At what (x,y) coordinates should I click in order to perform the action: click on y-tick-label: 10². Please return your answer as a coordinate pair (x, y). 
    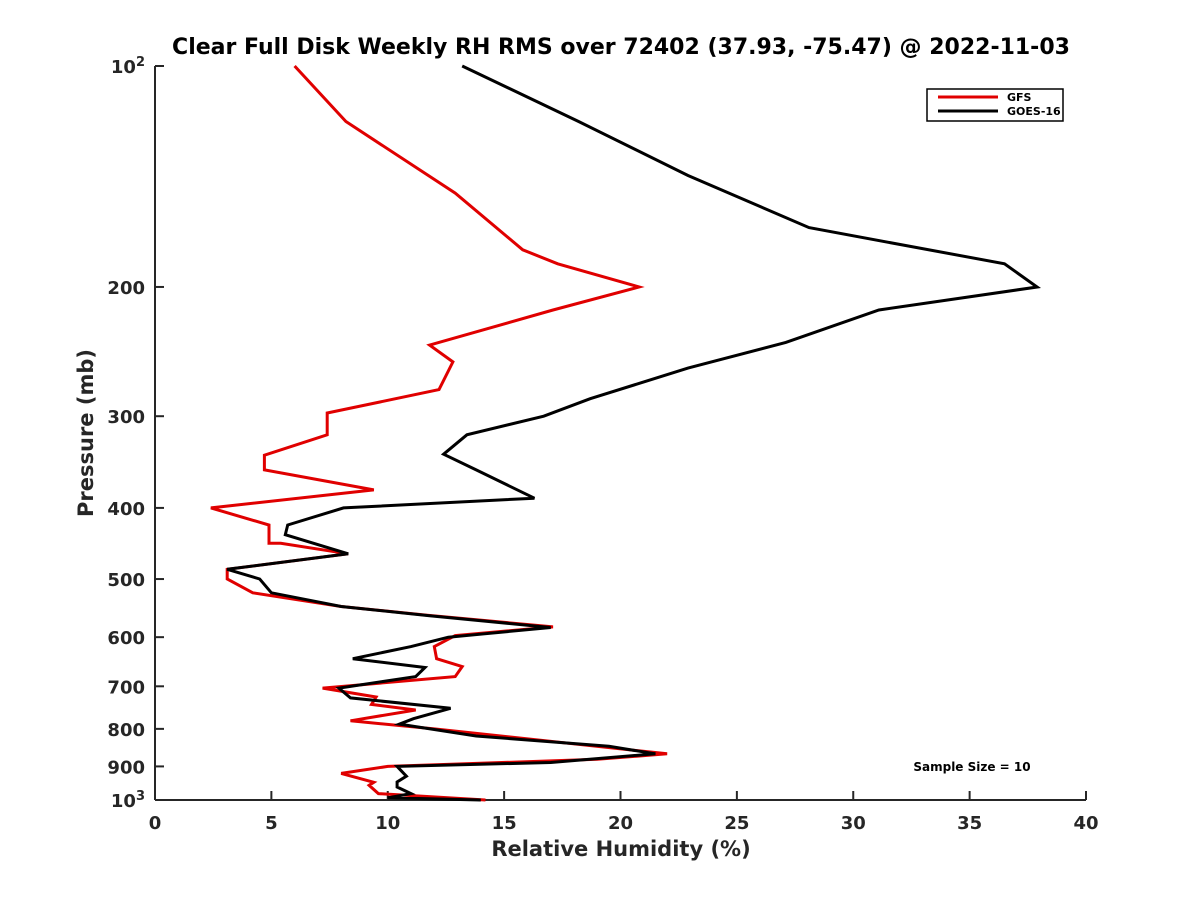
    Looking at the image, I should click on (128, 66).